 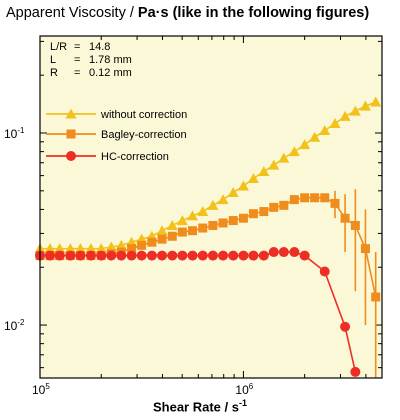 What do you see at coordinates (53, 60) in the screenshot?
I see `note-label: L` at bounding box center [53, 60].